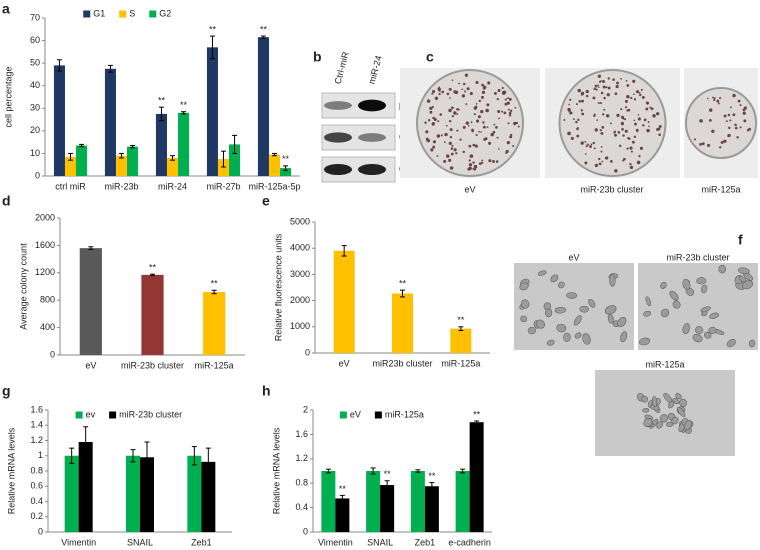 This screenshot has height=550, width=760. Describe the element at coordinates (47, 300) in the screenshot. I see `y-tick-label: 800` at that location.